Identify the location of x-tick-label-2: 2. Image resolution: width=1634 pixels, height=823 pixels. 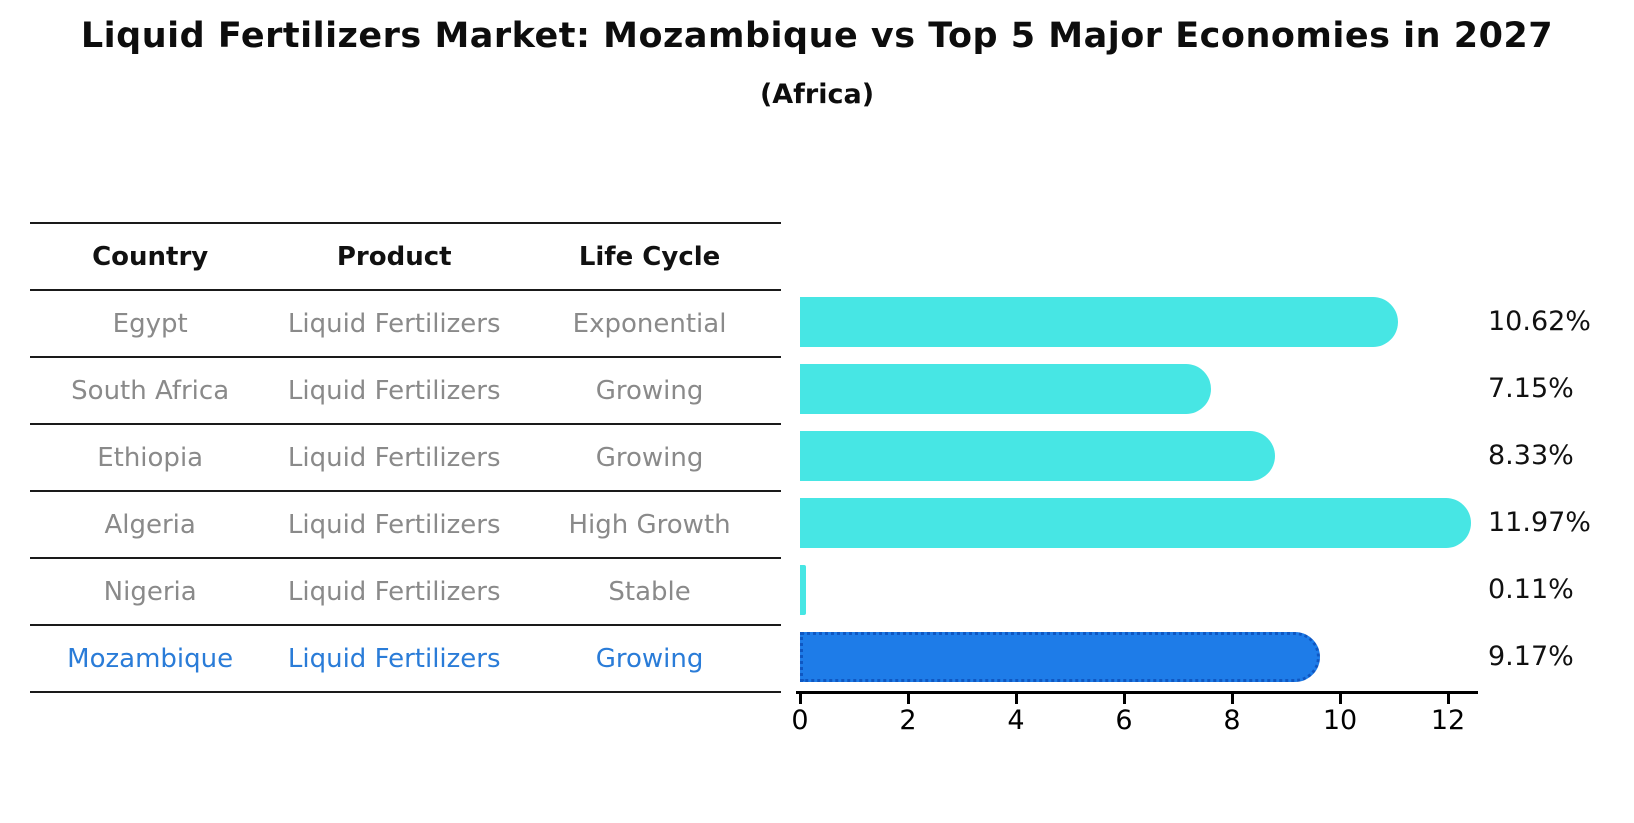
(908, 720).